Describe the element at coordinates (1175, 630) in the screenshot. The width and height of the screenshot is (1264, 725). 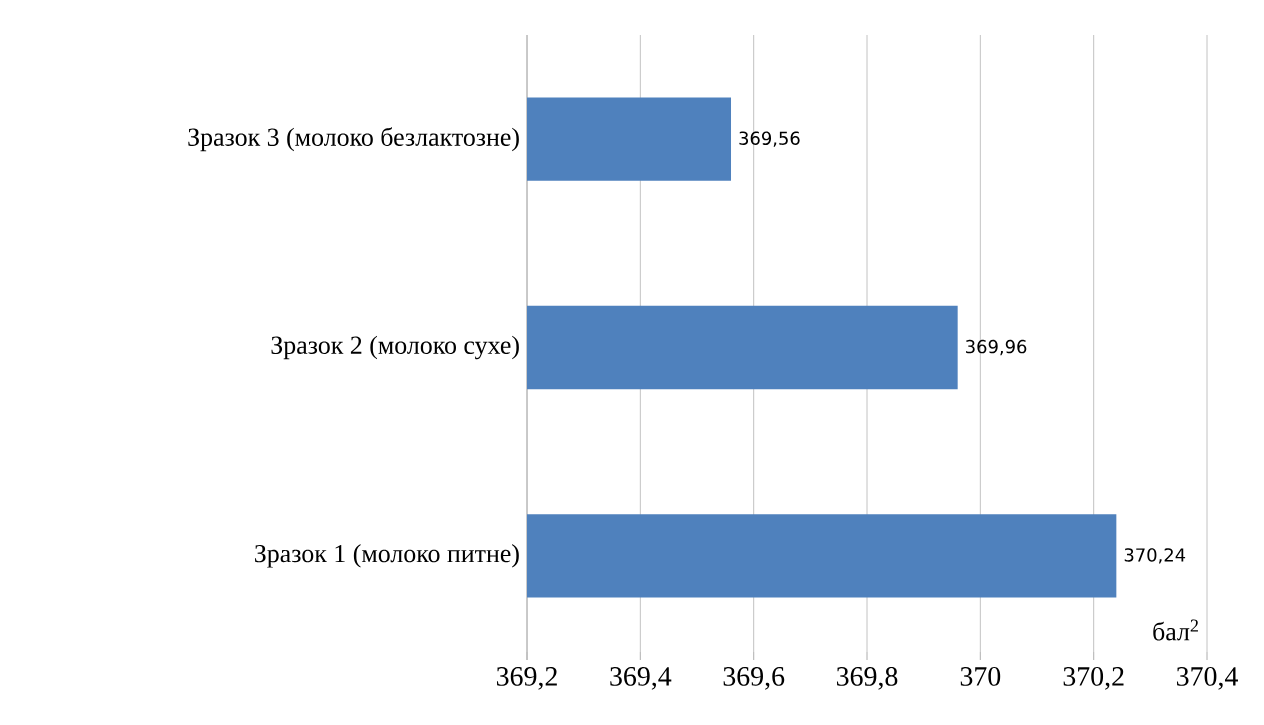
I see `x-axis-title: бал$^{2}$` at that location.